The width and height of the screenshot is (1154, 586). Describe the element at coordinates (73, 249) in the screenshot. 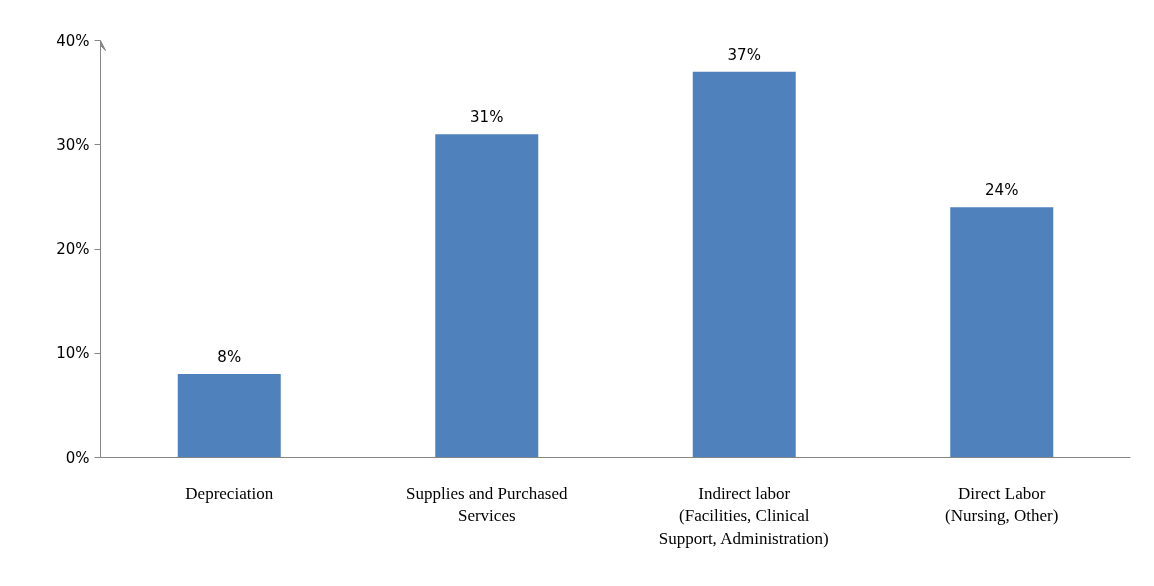

I see `y-tick-label: 20%` at that location.